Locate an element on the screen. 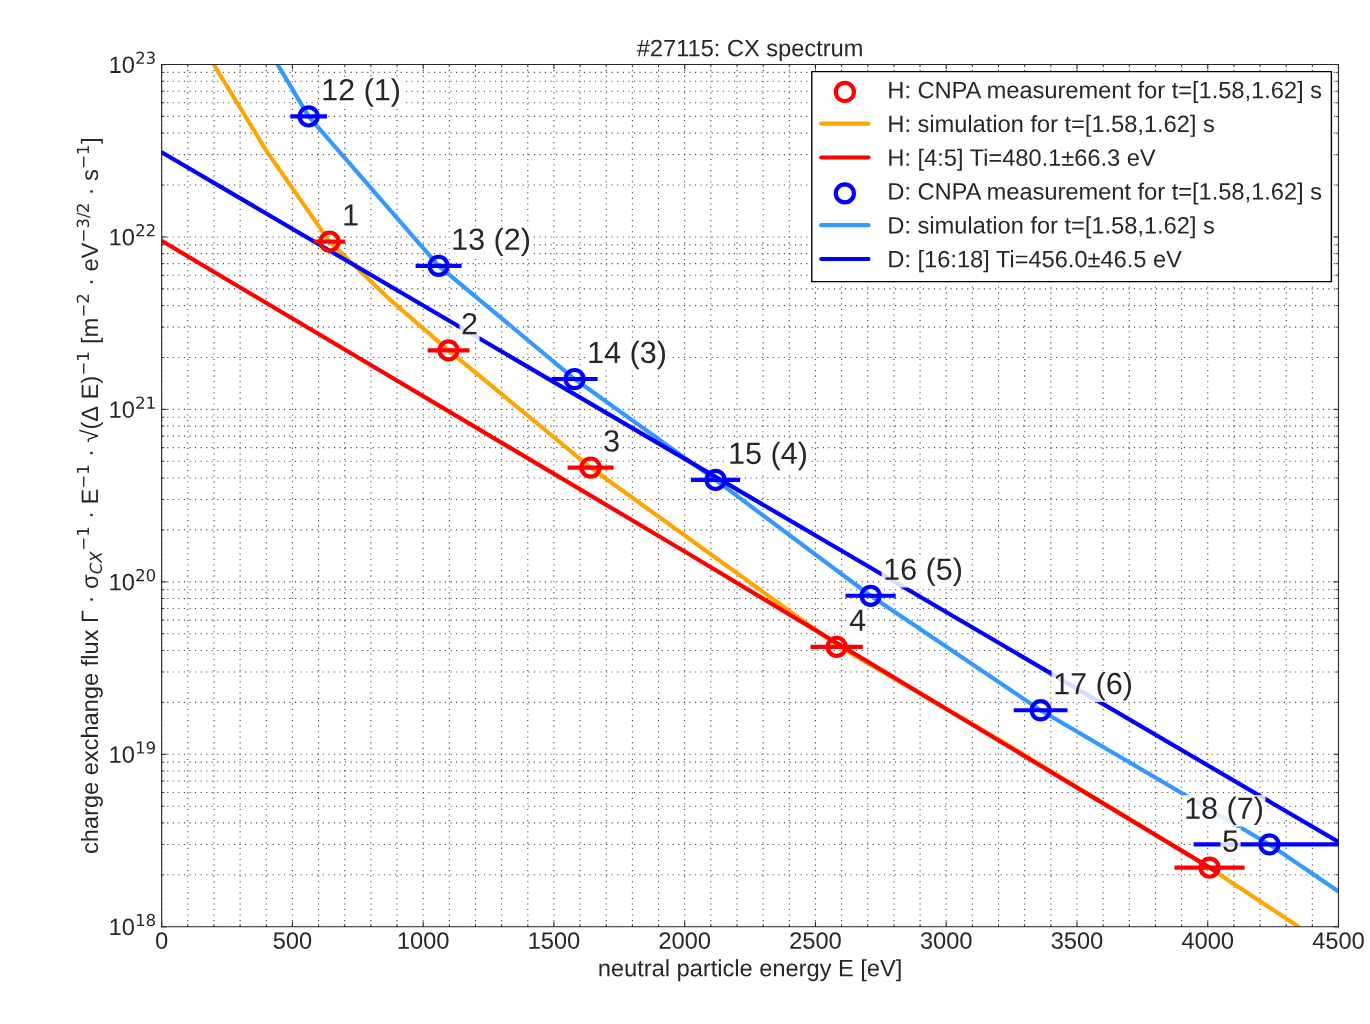  annotation: 1 is located at coordinates (351, 215).